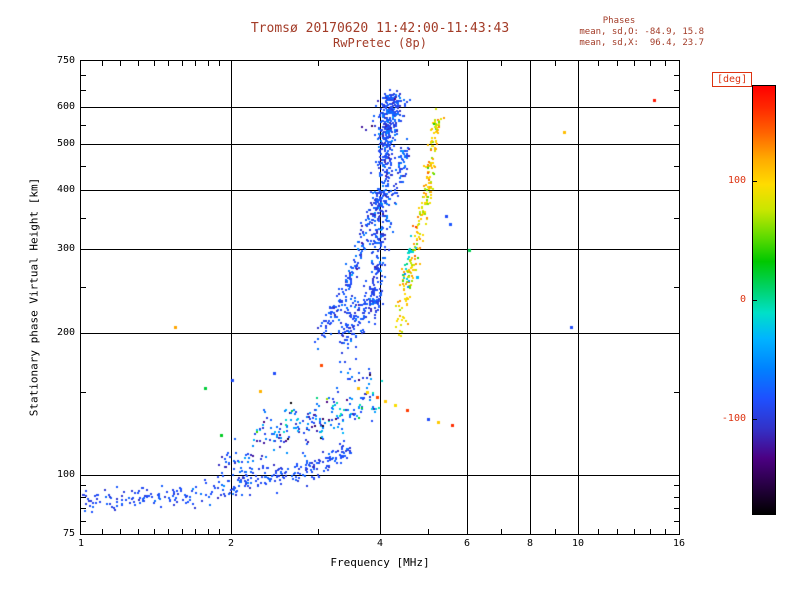  Describe the element at coordinates (380, 28) in the screenshot. I see `chart-title: Tromsø 20170620 11:42:00-11:43:43` at that location.